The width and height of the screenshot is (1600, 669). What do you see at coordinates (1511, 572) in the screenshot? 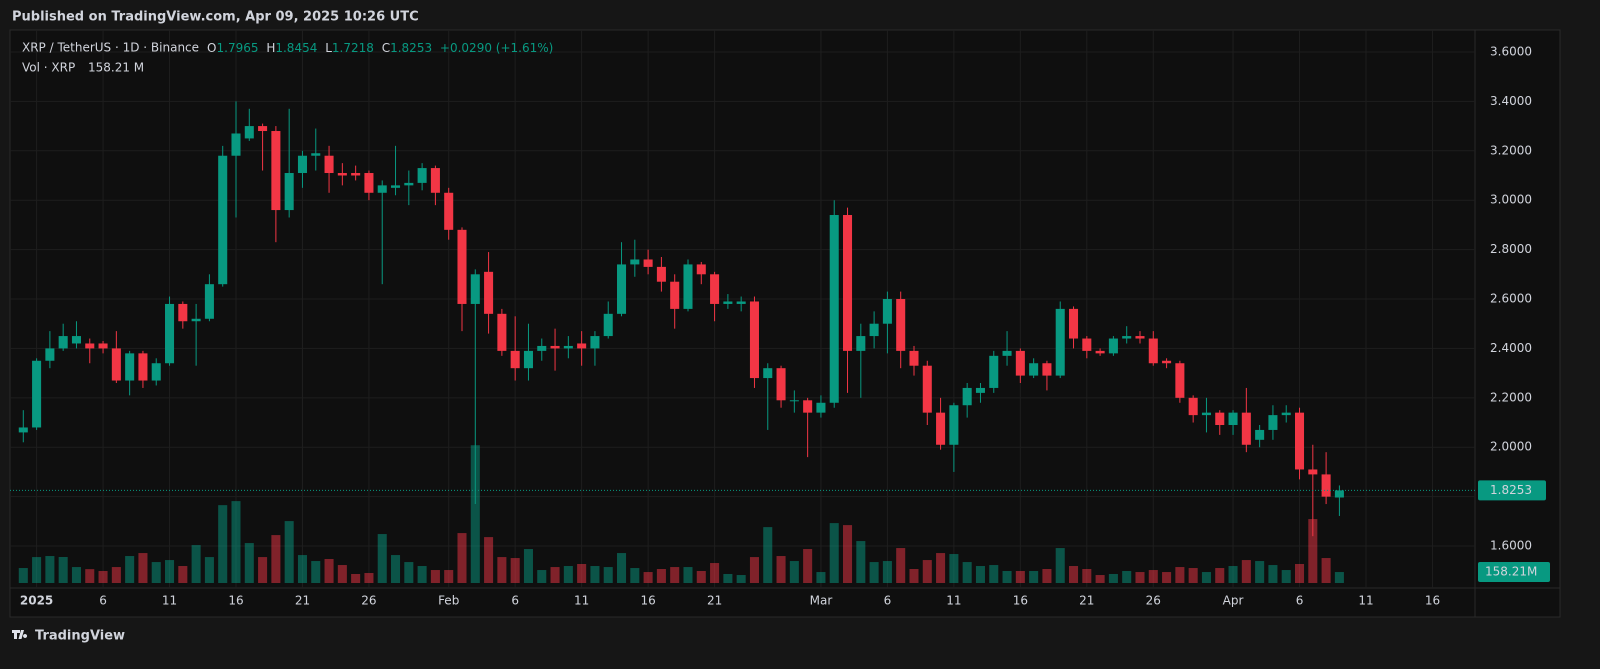
I see `volume-badge-text: 158.21M` at bounding box center [1511, 572].